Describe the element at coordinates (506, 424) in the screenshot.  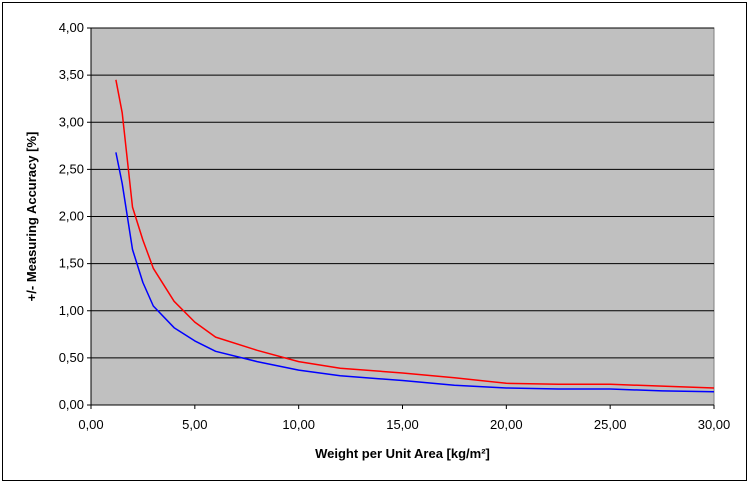
I see `x-tick-label: 20,00` at that location.